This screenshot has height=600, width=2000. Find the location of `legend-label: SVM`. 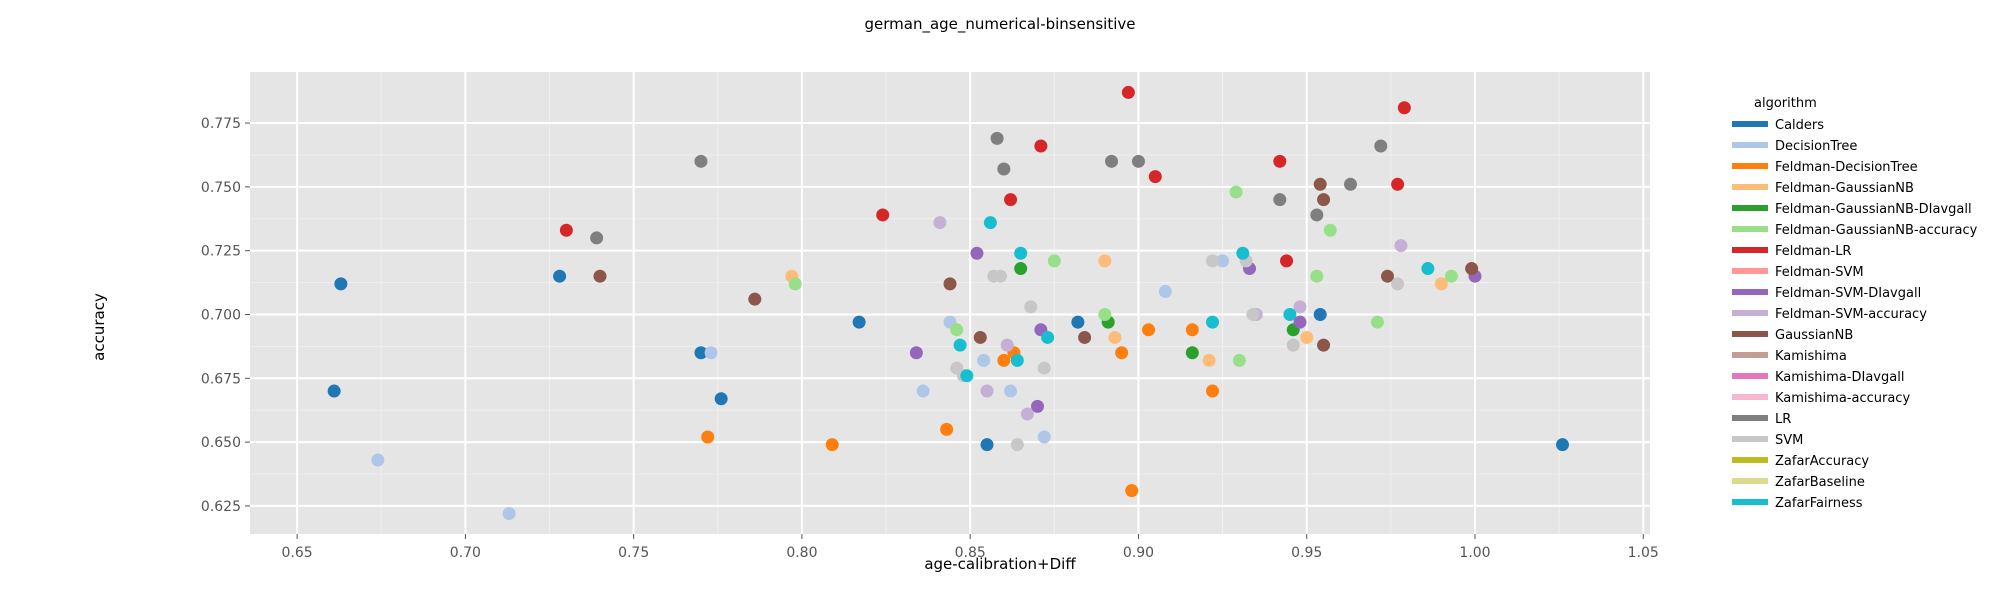

legend-label: SVM is located at coordinates (1789, 440).